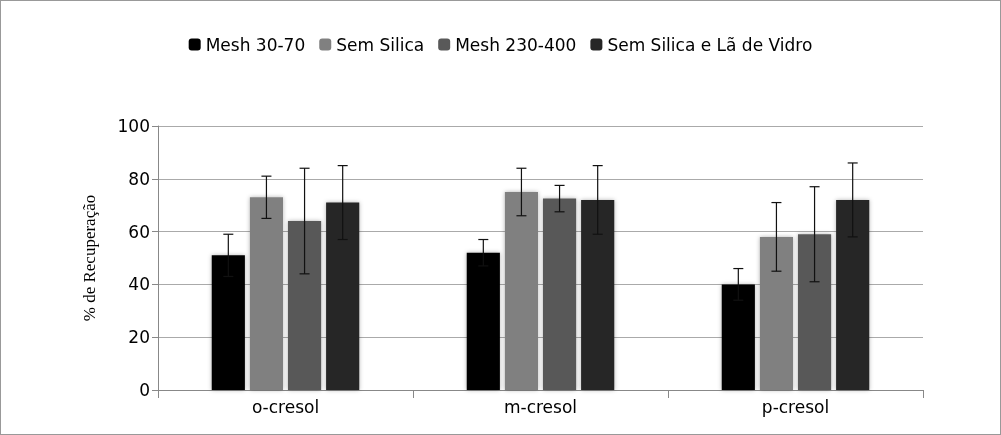  I want to click on y-axis-title: % de Recuperação, so click(89, 258).